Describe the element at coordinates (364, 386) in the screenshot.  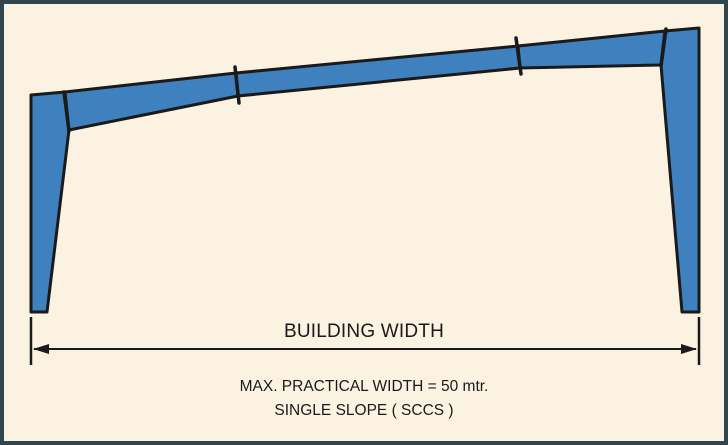
I see `max-width-note: MAX. PRACTICAL WIDTH = 50 mtr.` at that location.